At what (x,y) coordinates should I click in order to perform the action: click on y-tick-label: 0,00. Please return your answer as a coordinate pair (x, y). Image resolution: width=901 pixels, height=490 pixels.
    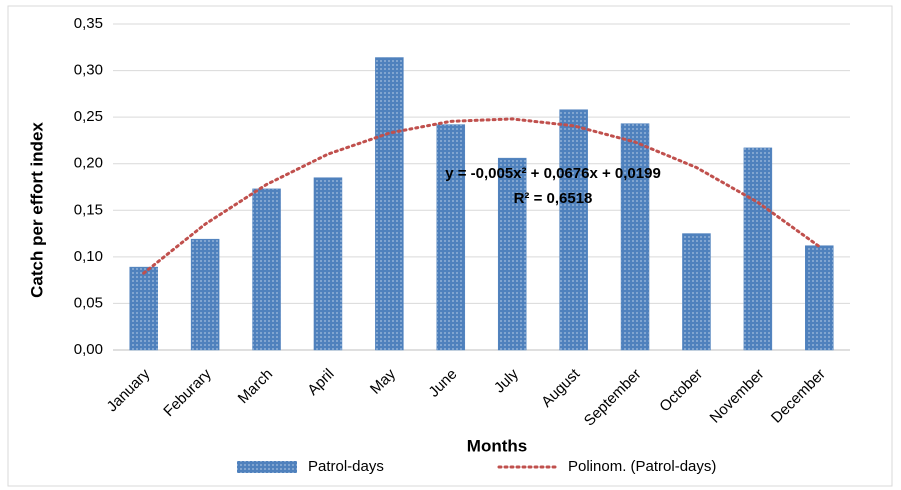
    Looking at the image, I should click on (88, 349).